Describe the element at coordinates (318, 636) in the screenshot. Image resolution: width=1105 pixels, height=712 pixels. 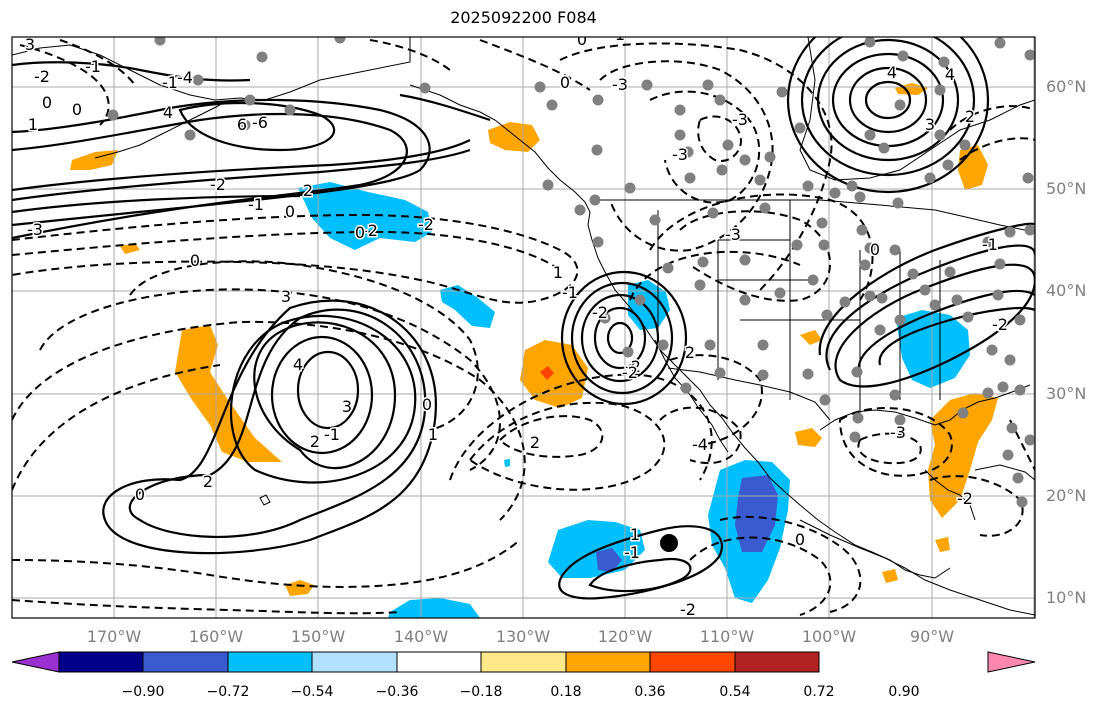
I see `lon-label: 150°W` at that location.